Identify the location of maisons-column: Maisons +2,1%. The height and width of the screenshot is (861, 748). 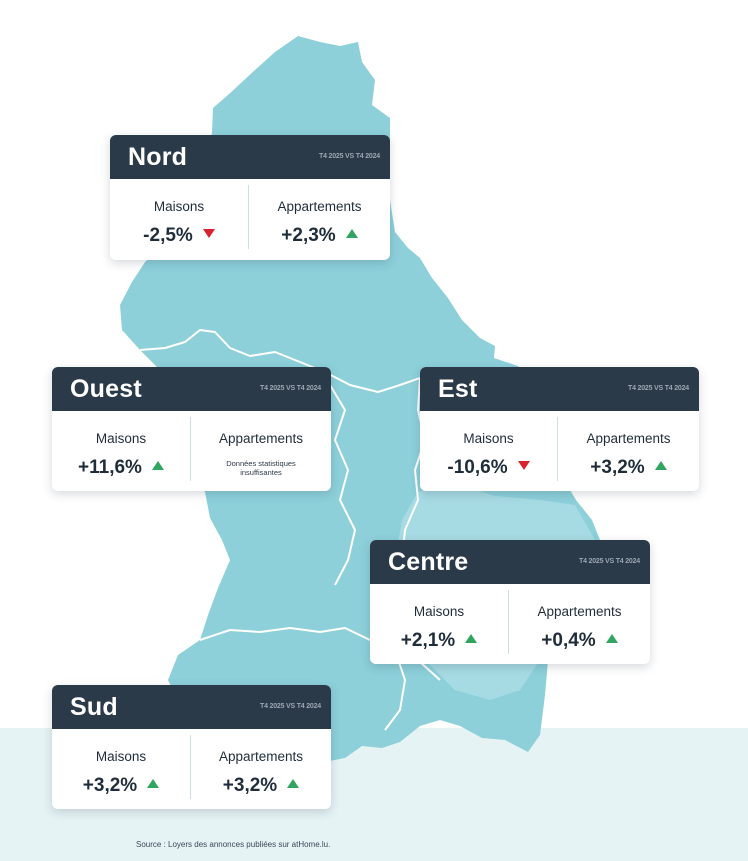
(439, 624).